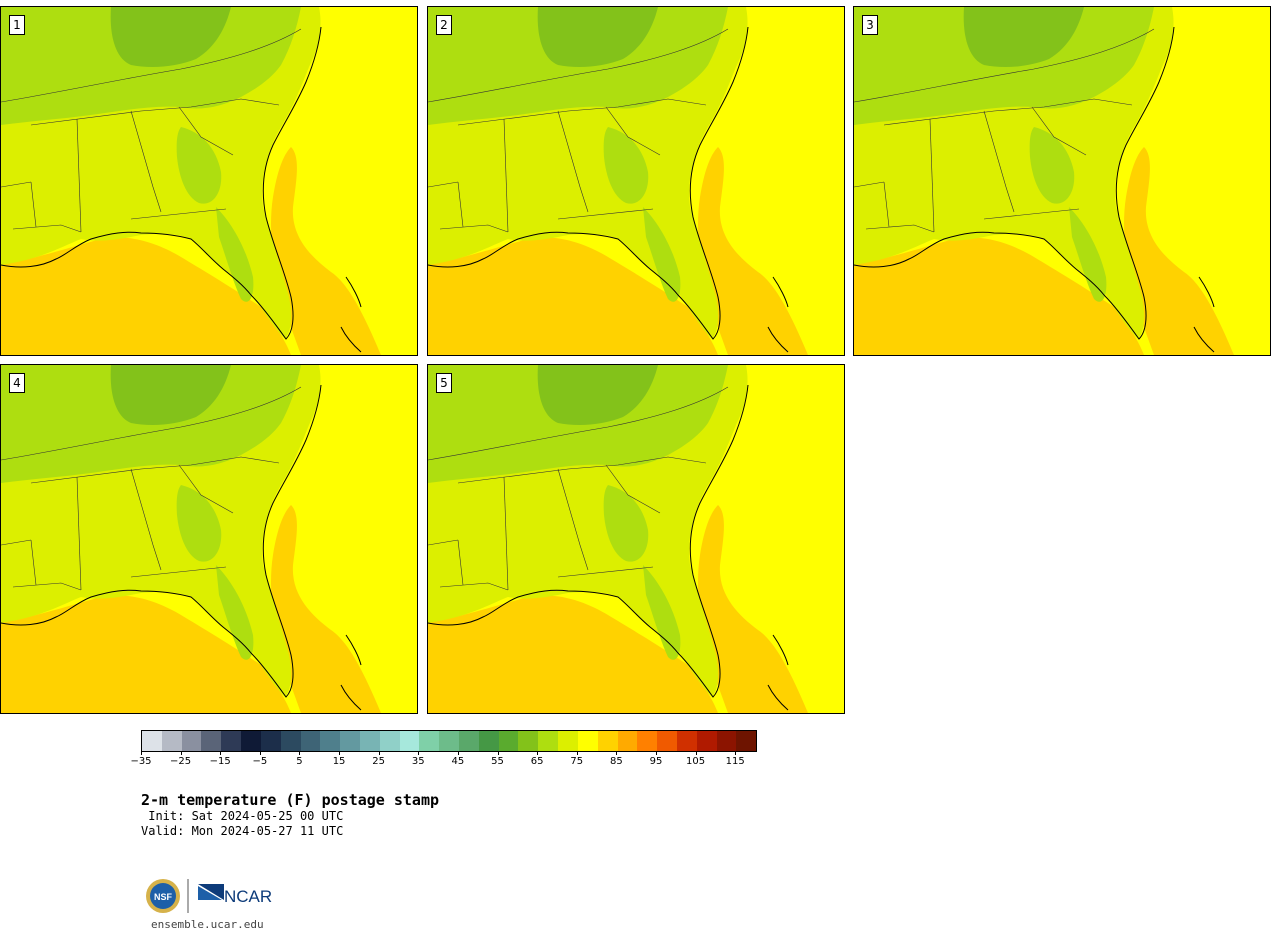 This screenshot has height=936, width=1280. I want to click on ensemble-member-4-panel: 4, so click(209, 539).